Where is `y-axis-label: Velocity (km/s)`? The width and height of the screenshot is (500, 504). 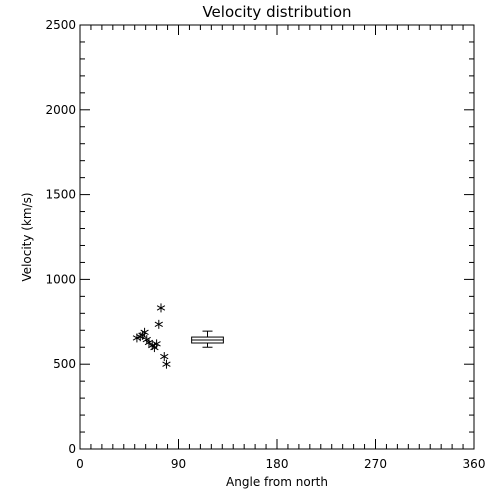
y-axis-label: Velocity (km/s) is located at coordinates (27, 236).